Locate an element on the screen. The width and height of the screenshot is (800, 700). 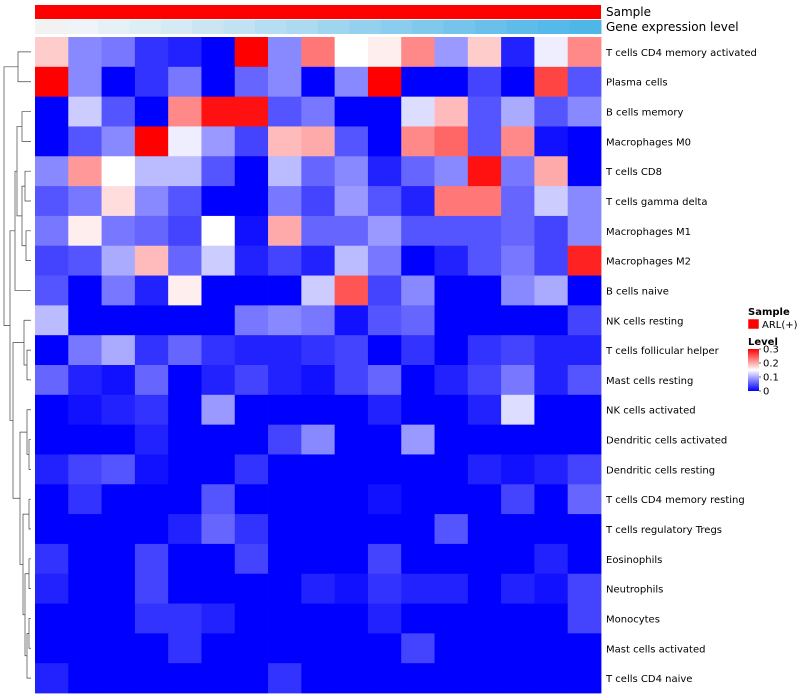
row-label: T cells CD4 memory resting is located at coordinates (675, 500).